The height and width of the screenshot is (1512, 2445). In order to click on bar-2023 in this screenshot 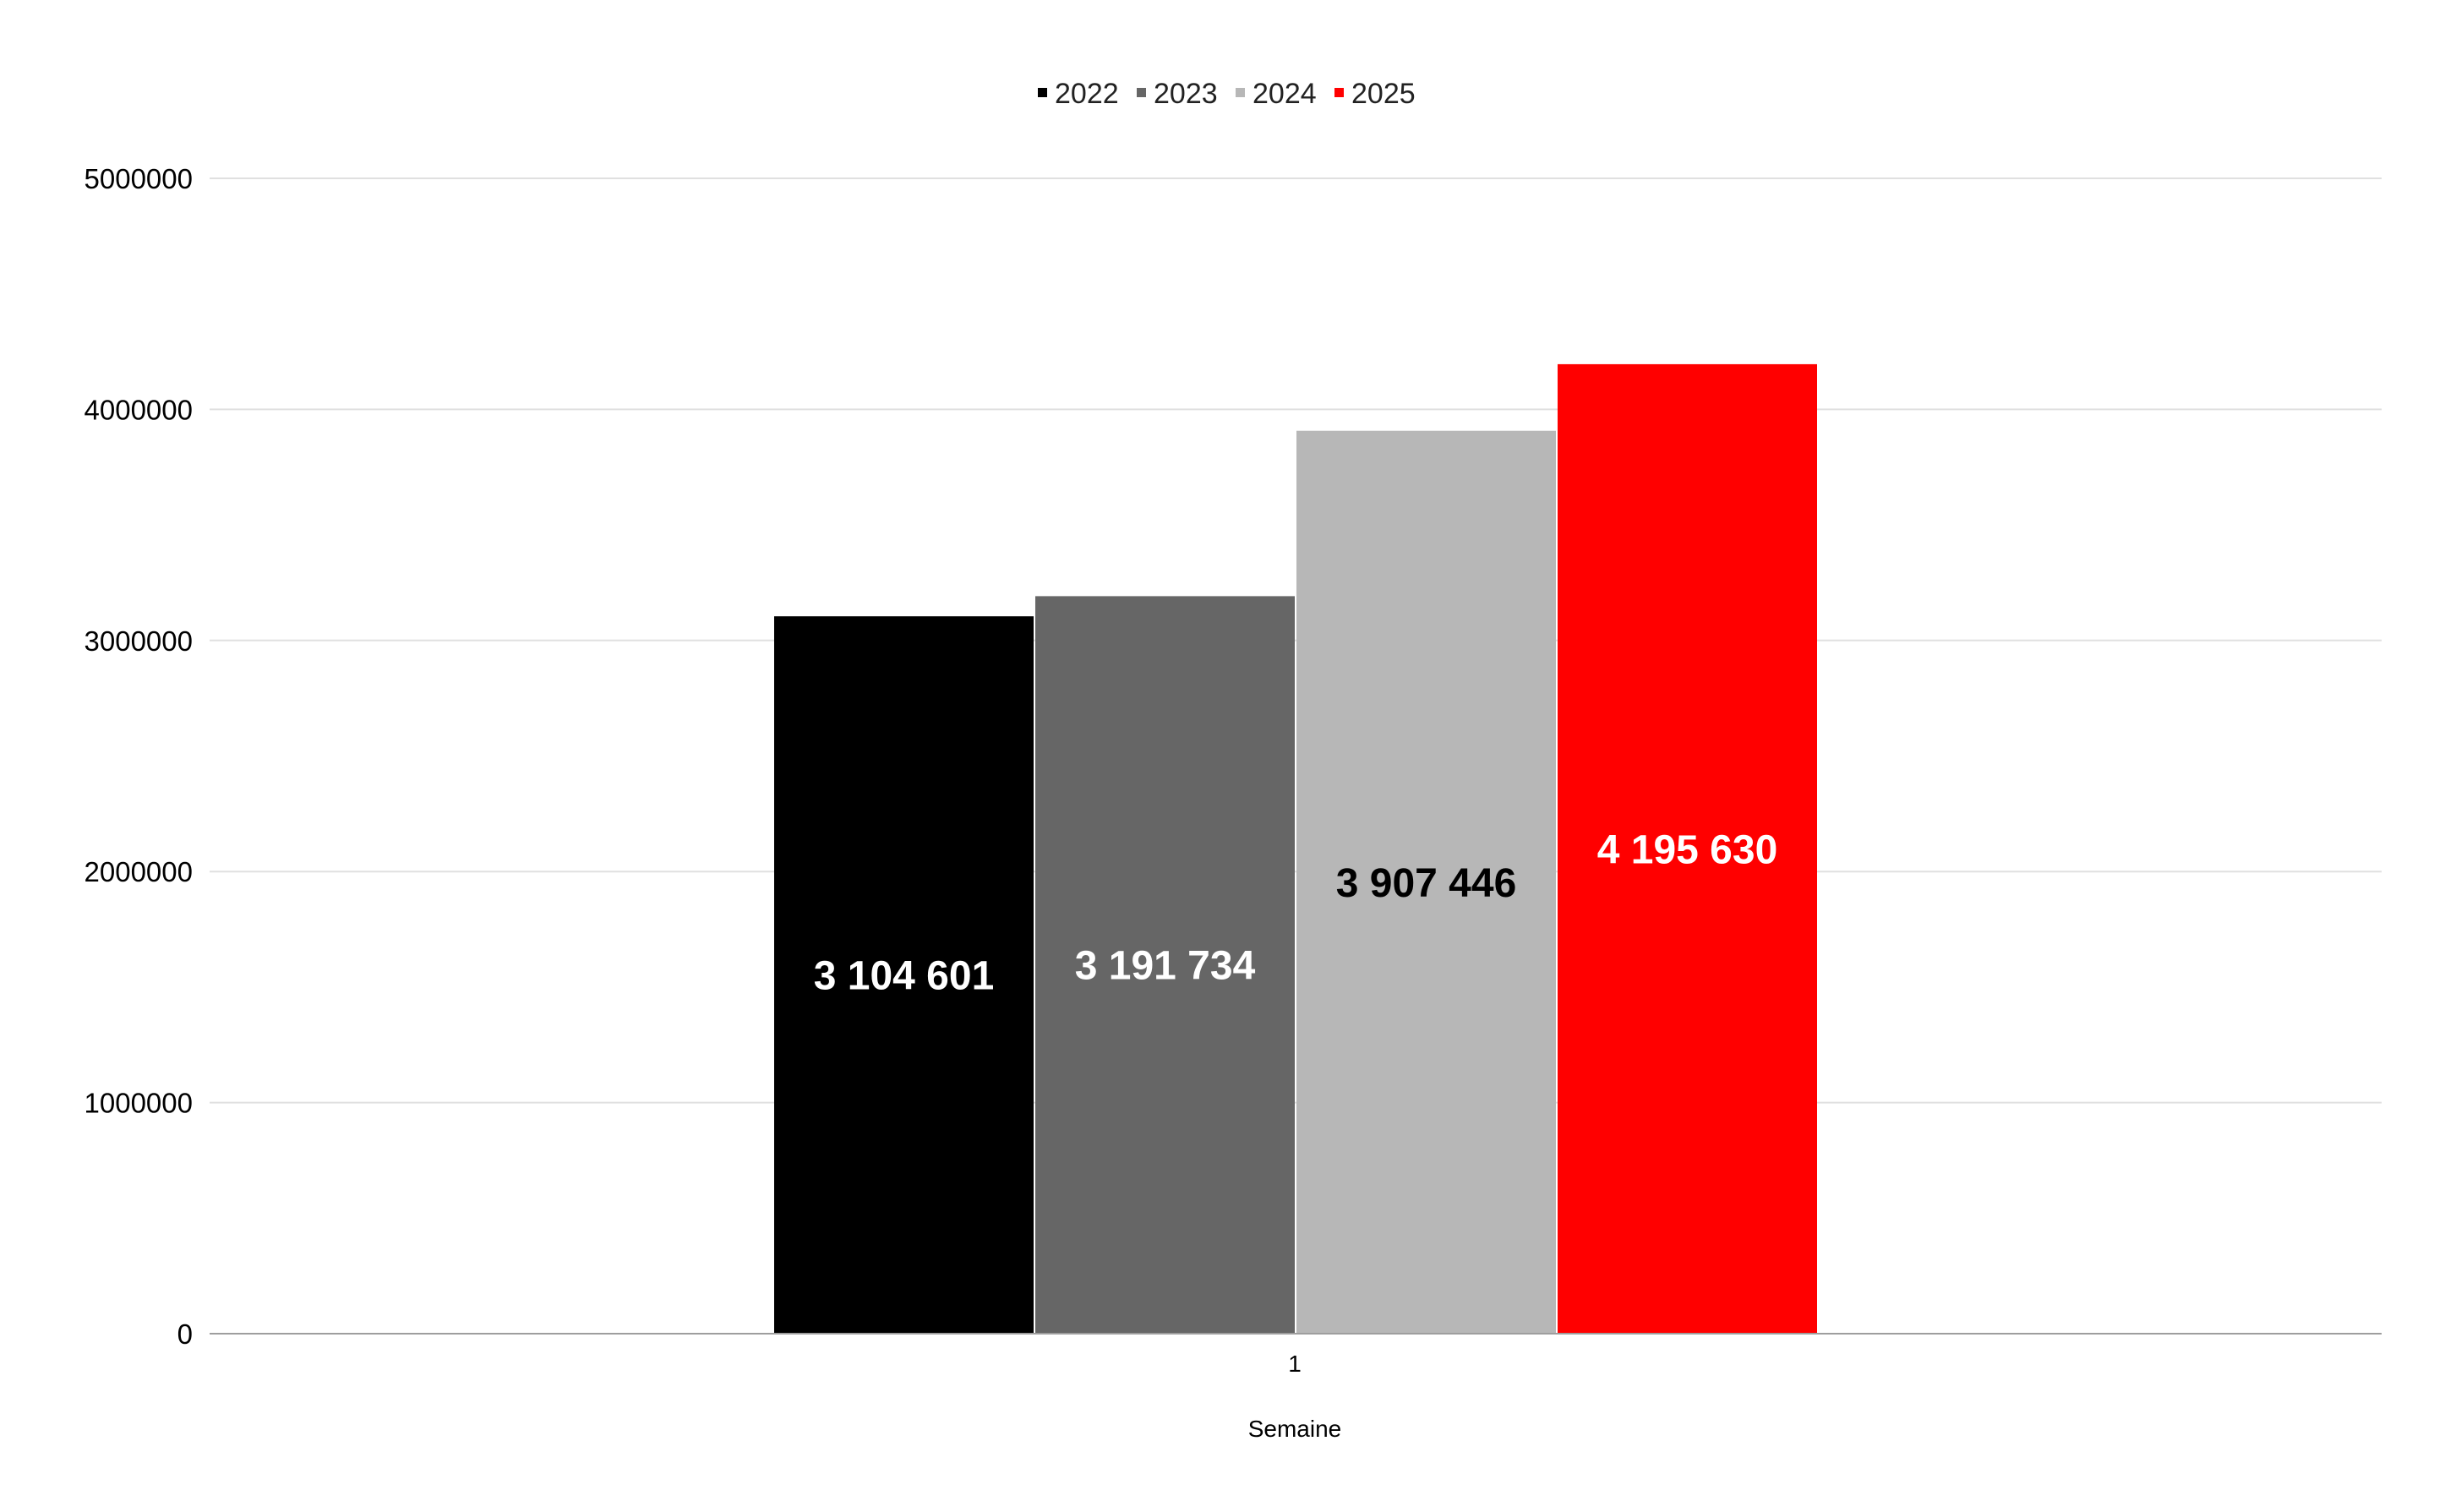, I will do `click(1165, 965)`.